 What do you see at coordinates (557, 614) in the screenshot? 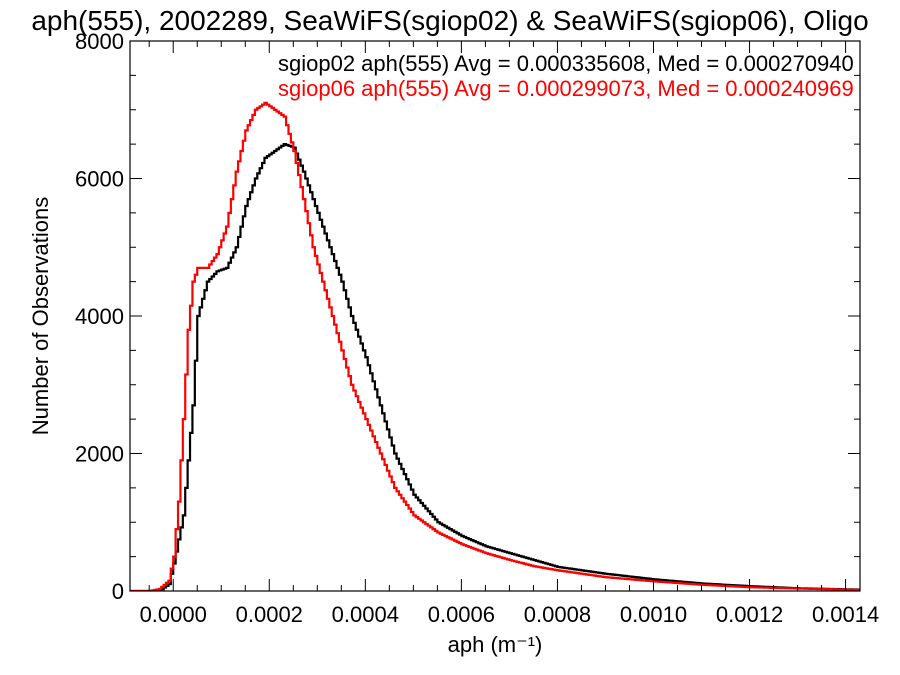
I see `x-tick-label: 0.0008` at bounding box center [557, 614].